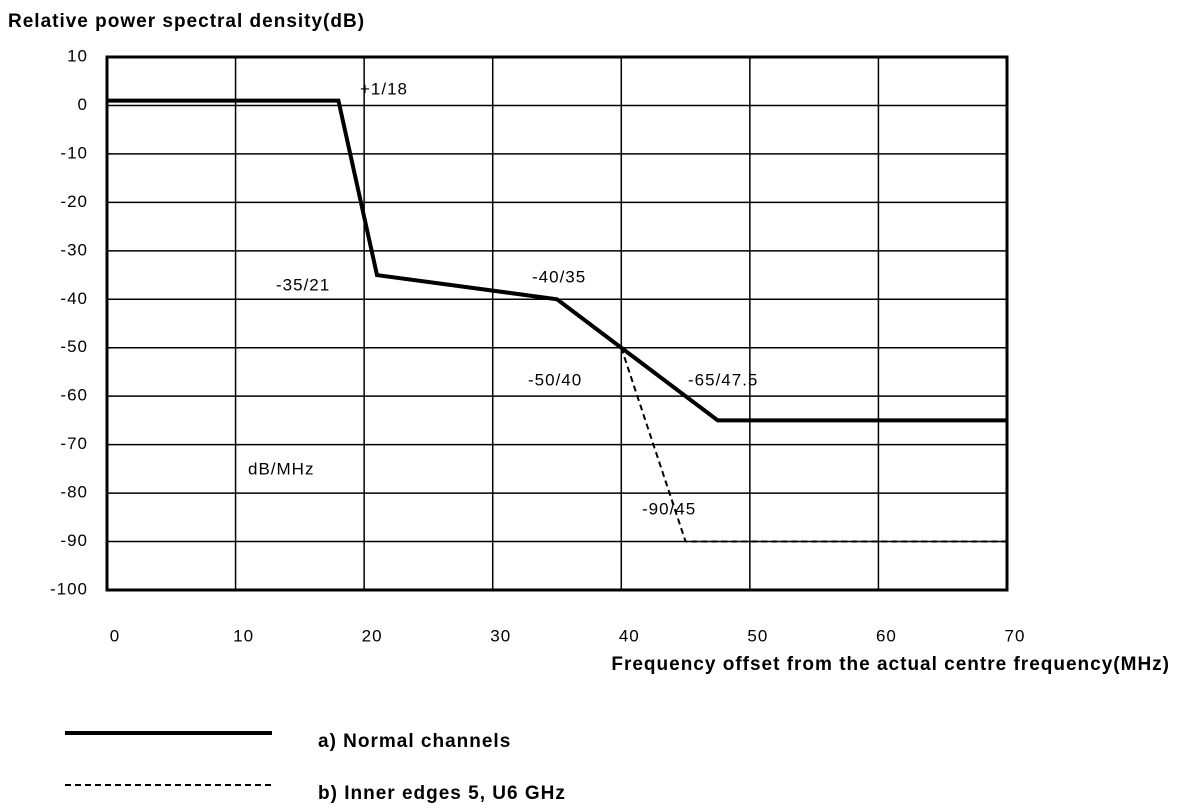  Describe the element at coordinates (83, 104) in the screenshot. I see `y-tick-label: 0` at that location.